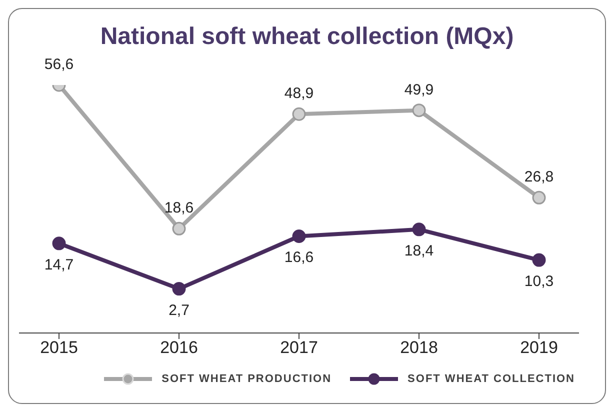 The height and width of the screenshot is (412, 614). What do you see at coordinates (59, 64) in the screenshot?
I see `data-label: 56,6` at bounding box center [59, 64].